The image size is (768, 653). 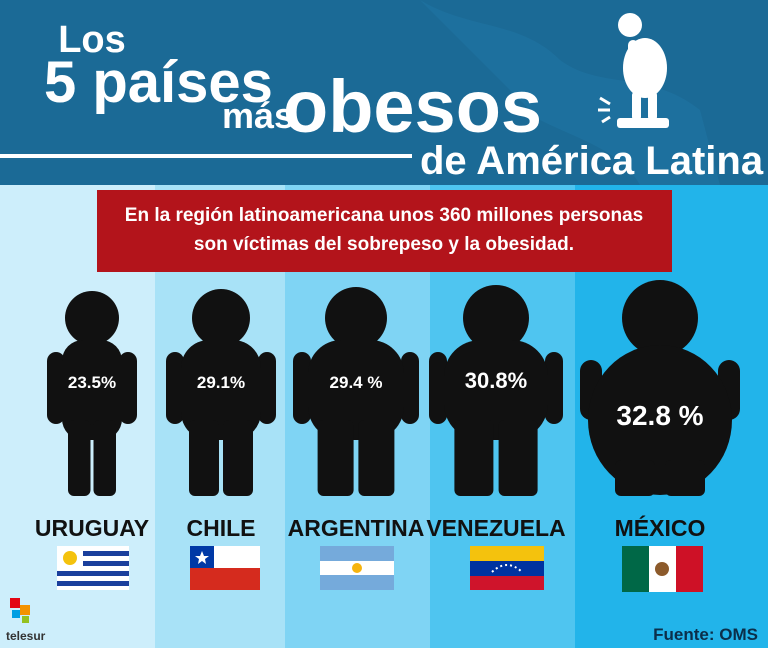 I want to click on value-label: 29.4 %, so click(x=356, y=382).